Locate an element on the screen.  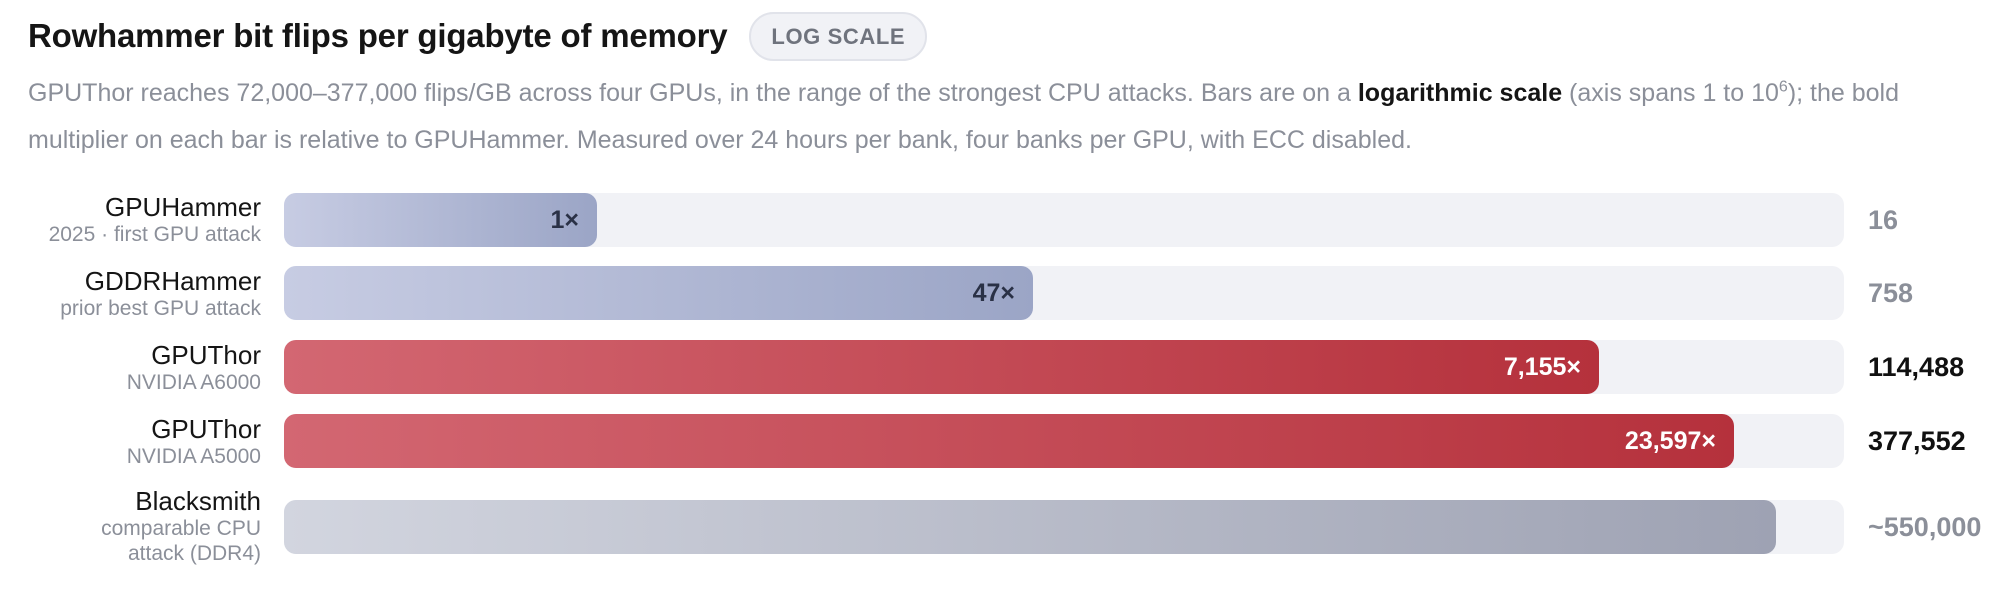
multiplier-label: 7,155× is located at coordinates (1542, 366).